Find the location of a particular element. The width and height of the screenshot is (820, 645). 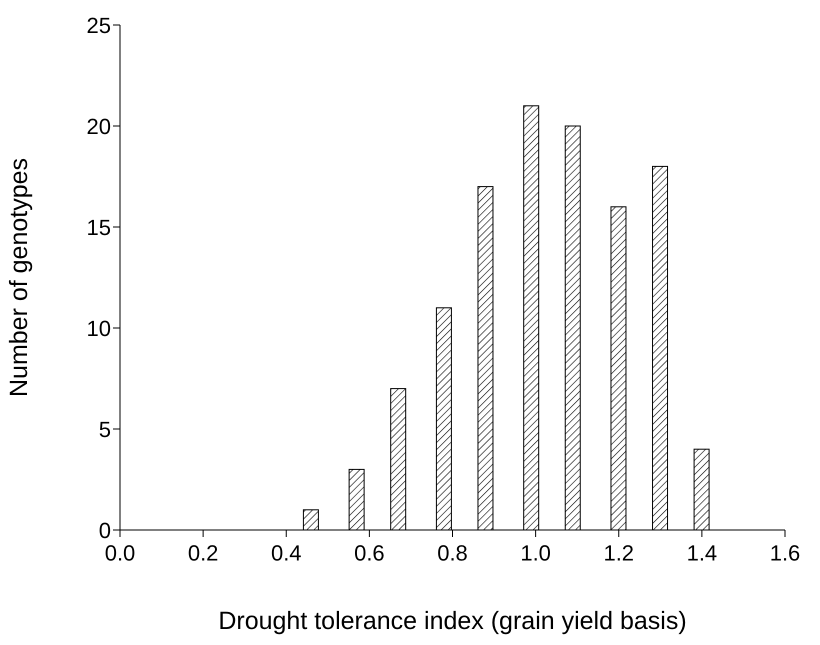

x-tick-label: 0.6 is located at coordinates (369, 553).